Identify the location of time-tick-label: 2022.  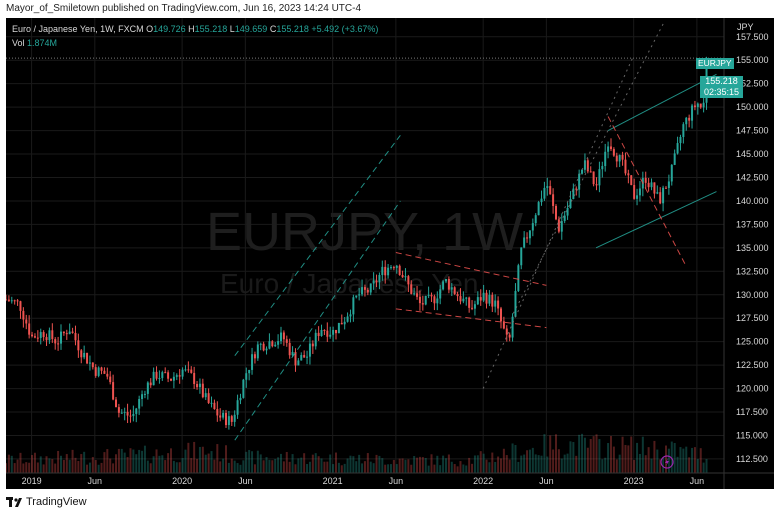
(483, 481).